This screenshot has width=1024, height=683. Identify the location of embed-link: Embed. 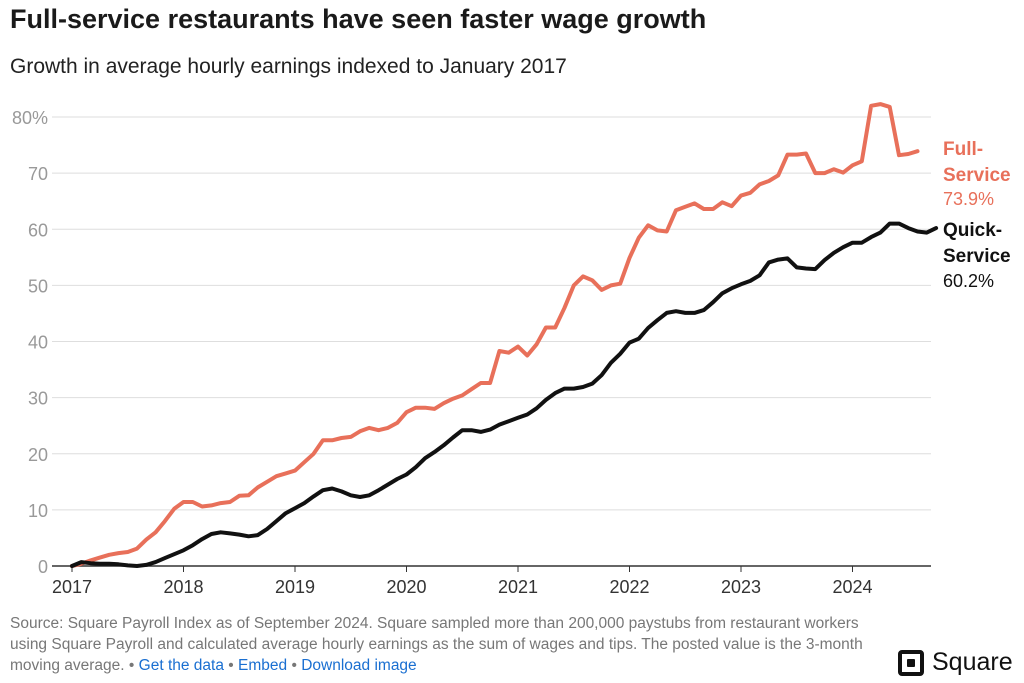
(263, 665).